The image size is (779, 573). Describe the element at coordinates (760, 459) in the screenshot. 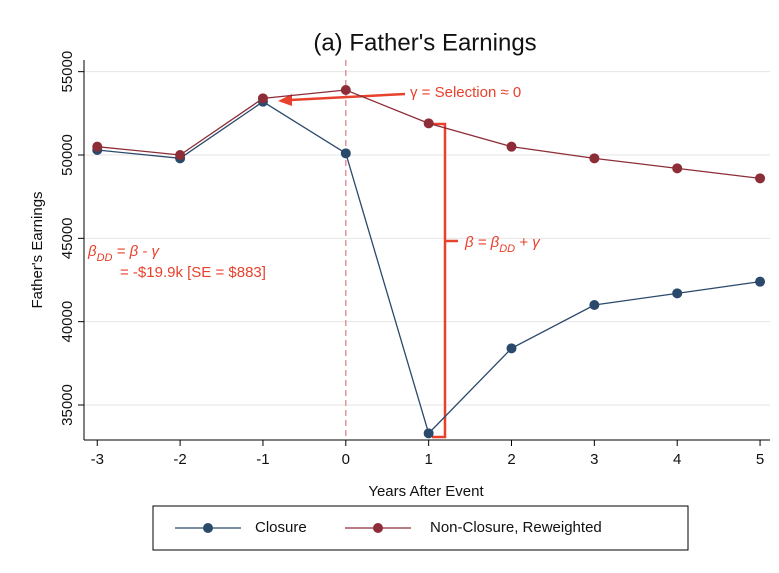

I see `x-tick-label: 5` at that location.